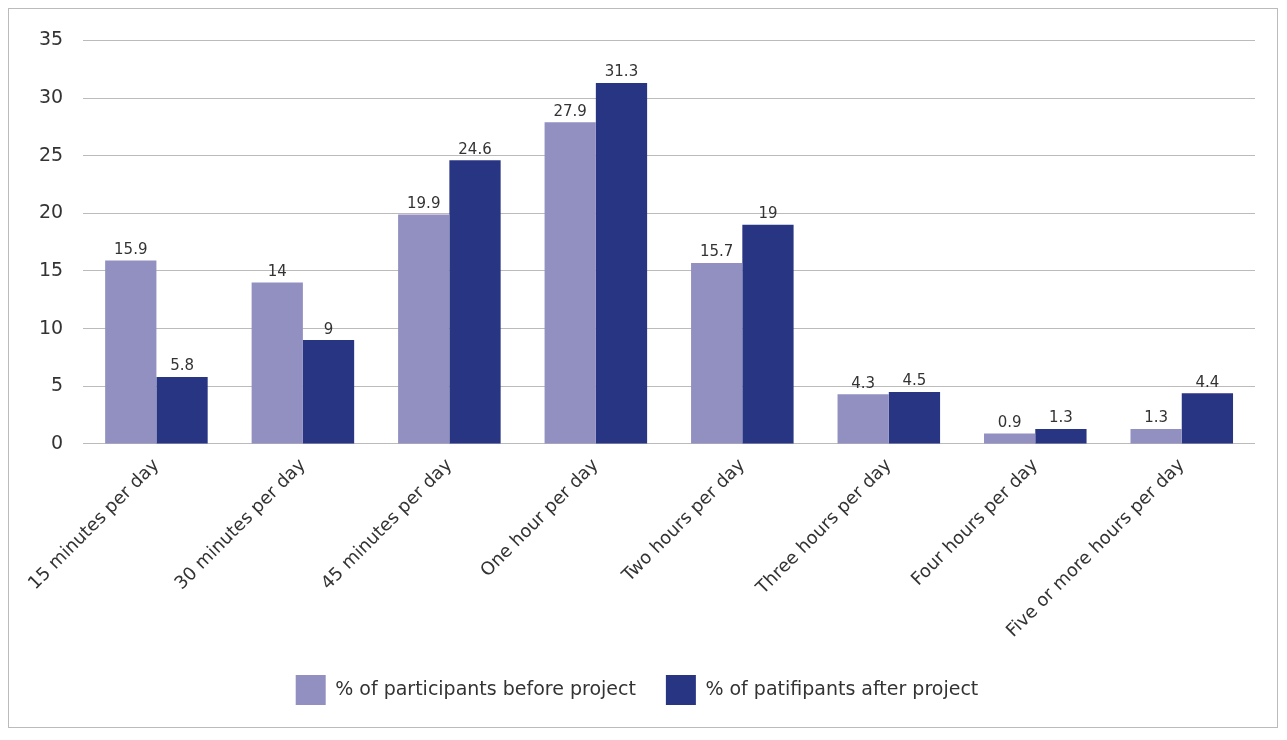 The height and width of the screenshot is (740, 1287). Describe the element at coordinates (842, 687) in the screenshot. I see `legend-label: % of patifipants after project` at that location.